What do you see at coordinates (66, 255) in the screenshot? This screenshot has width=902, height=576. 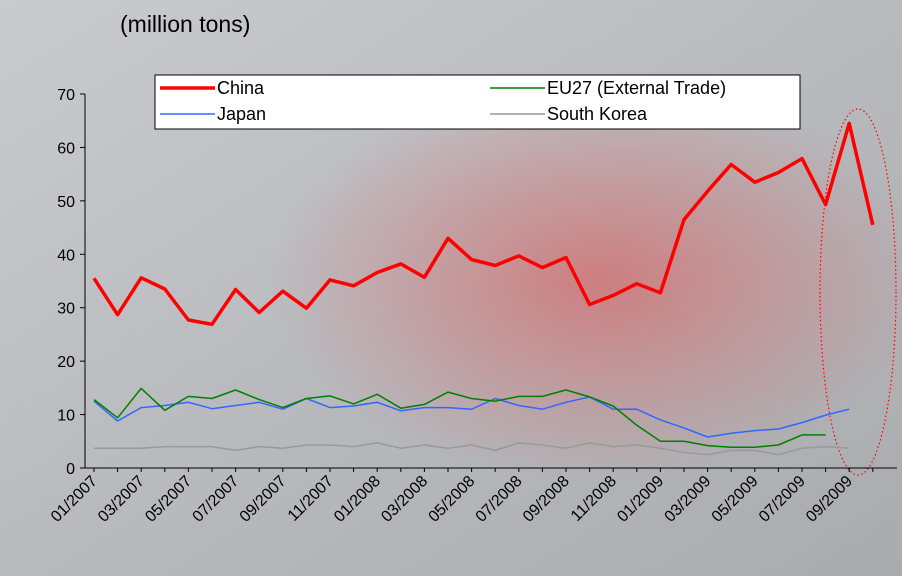 I see `y-tick-label: 40` at bounding box center [66, 255].